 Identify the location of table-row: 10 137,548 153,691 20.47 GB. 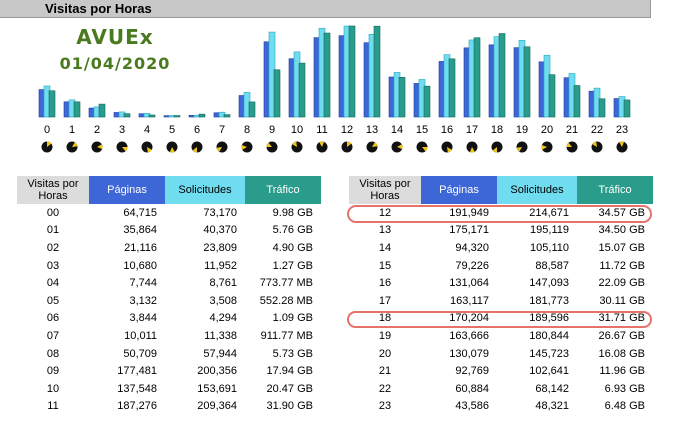
(169, 389).